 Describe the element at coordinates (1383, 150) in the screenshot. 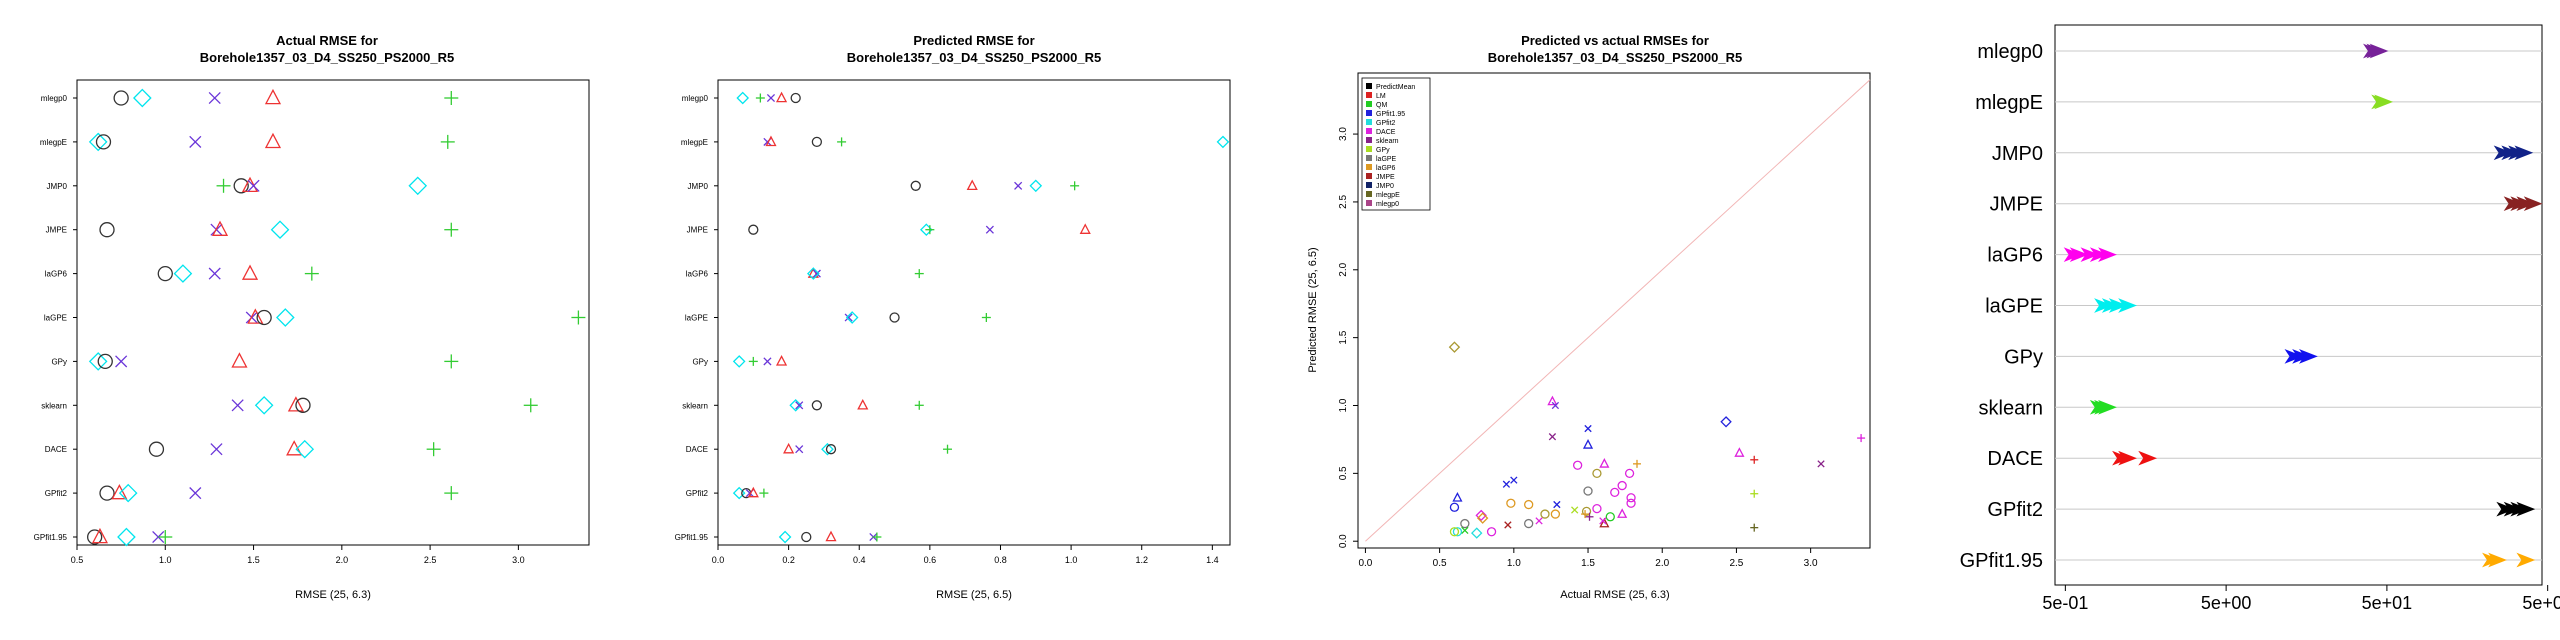

I see `legend-item-label: GPy` at that location.